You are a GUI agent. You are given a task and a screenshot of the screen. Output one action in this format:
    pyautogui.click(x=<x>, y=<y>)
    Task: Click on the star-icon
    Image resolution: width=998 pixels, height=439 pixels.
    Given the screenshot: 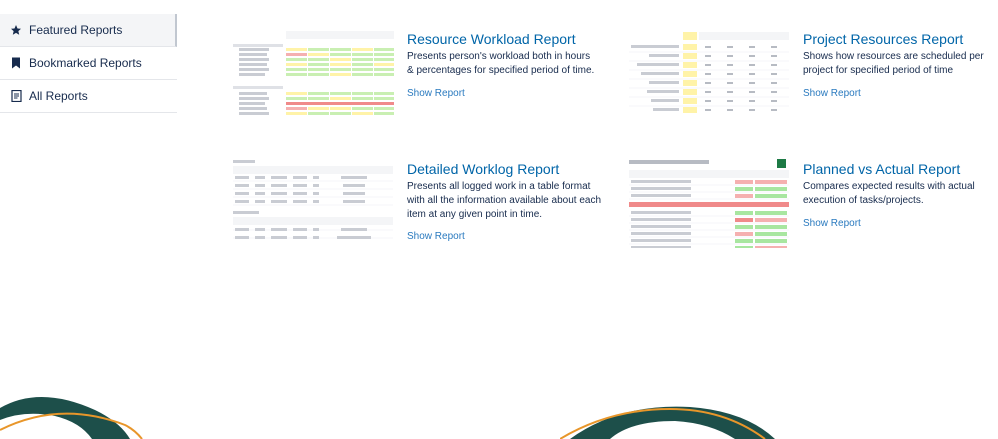 What is the action you would take?
    pyautogui.click(x=16, y=30)
    